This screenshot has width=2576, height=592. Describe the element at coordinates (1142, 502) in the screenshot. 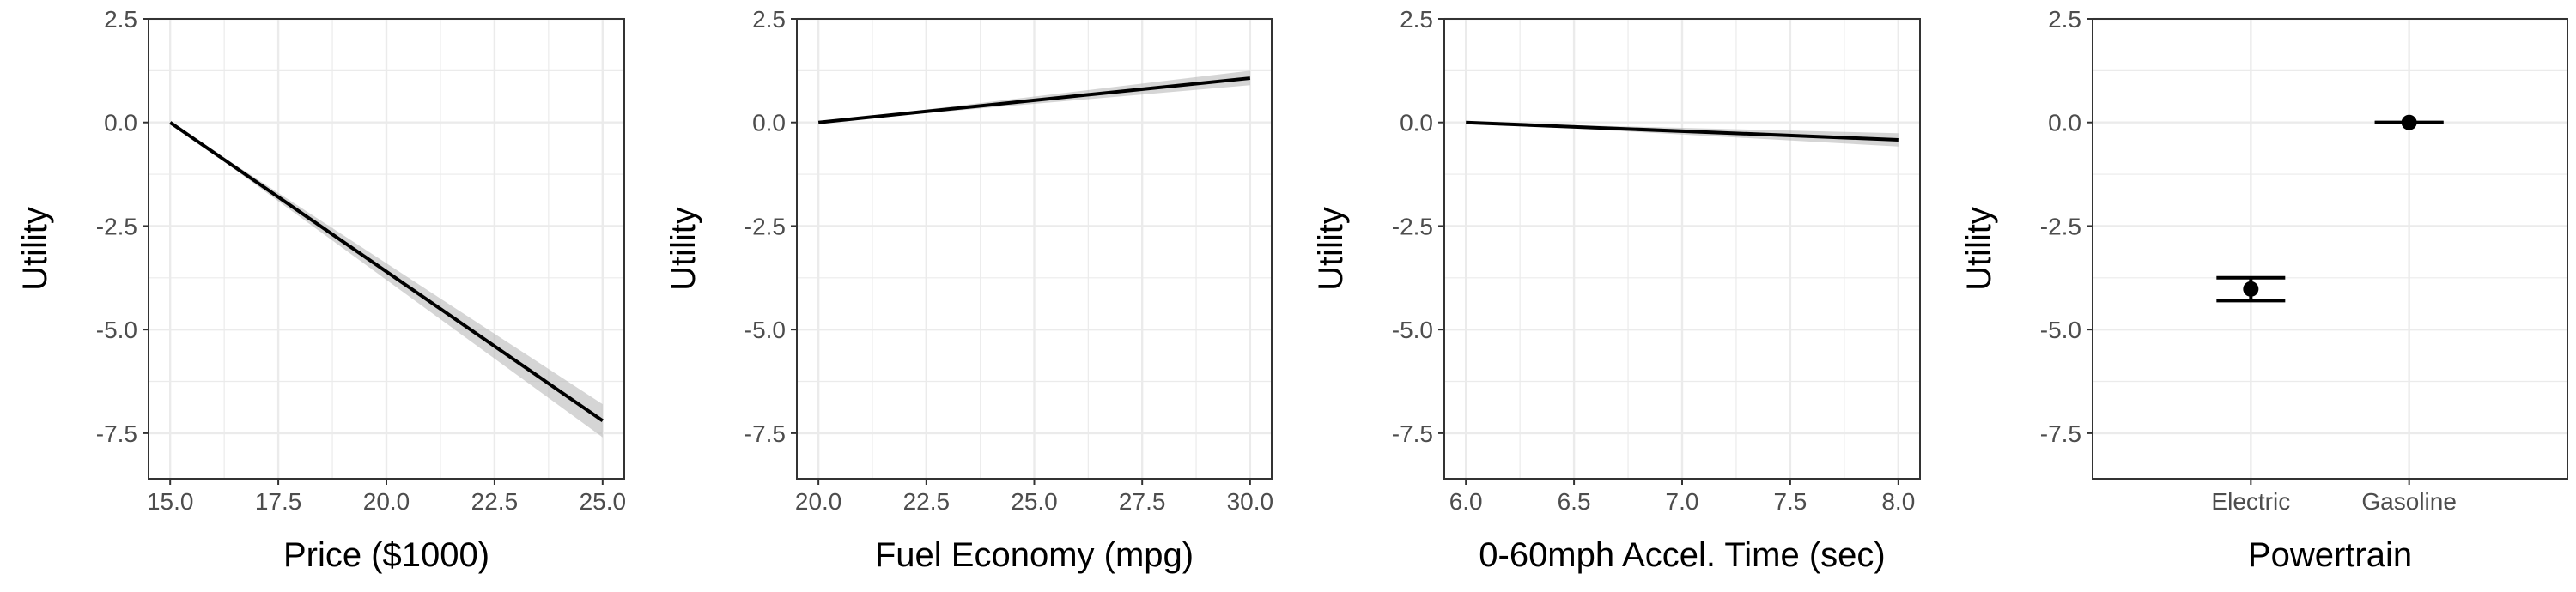

I see `x-tick-label: 27.5` at that location.